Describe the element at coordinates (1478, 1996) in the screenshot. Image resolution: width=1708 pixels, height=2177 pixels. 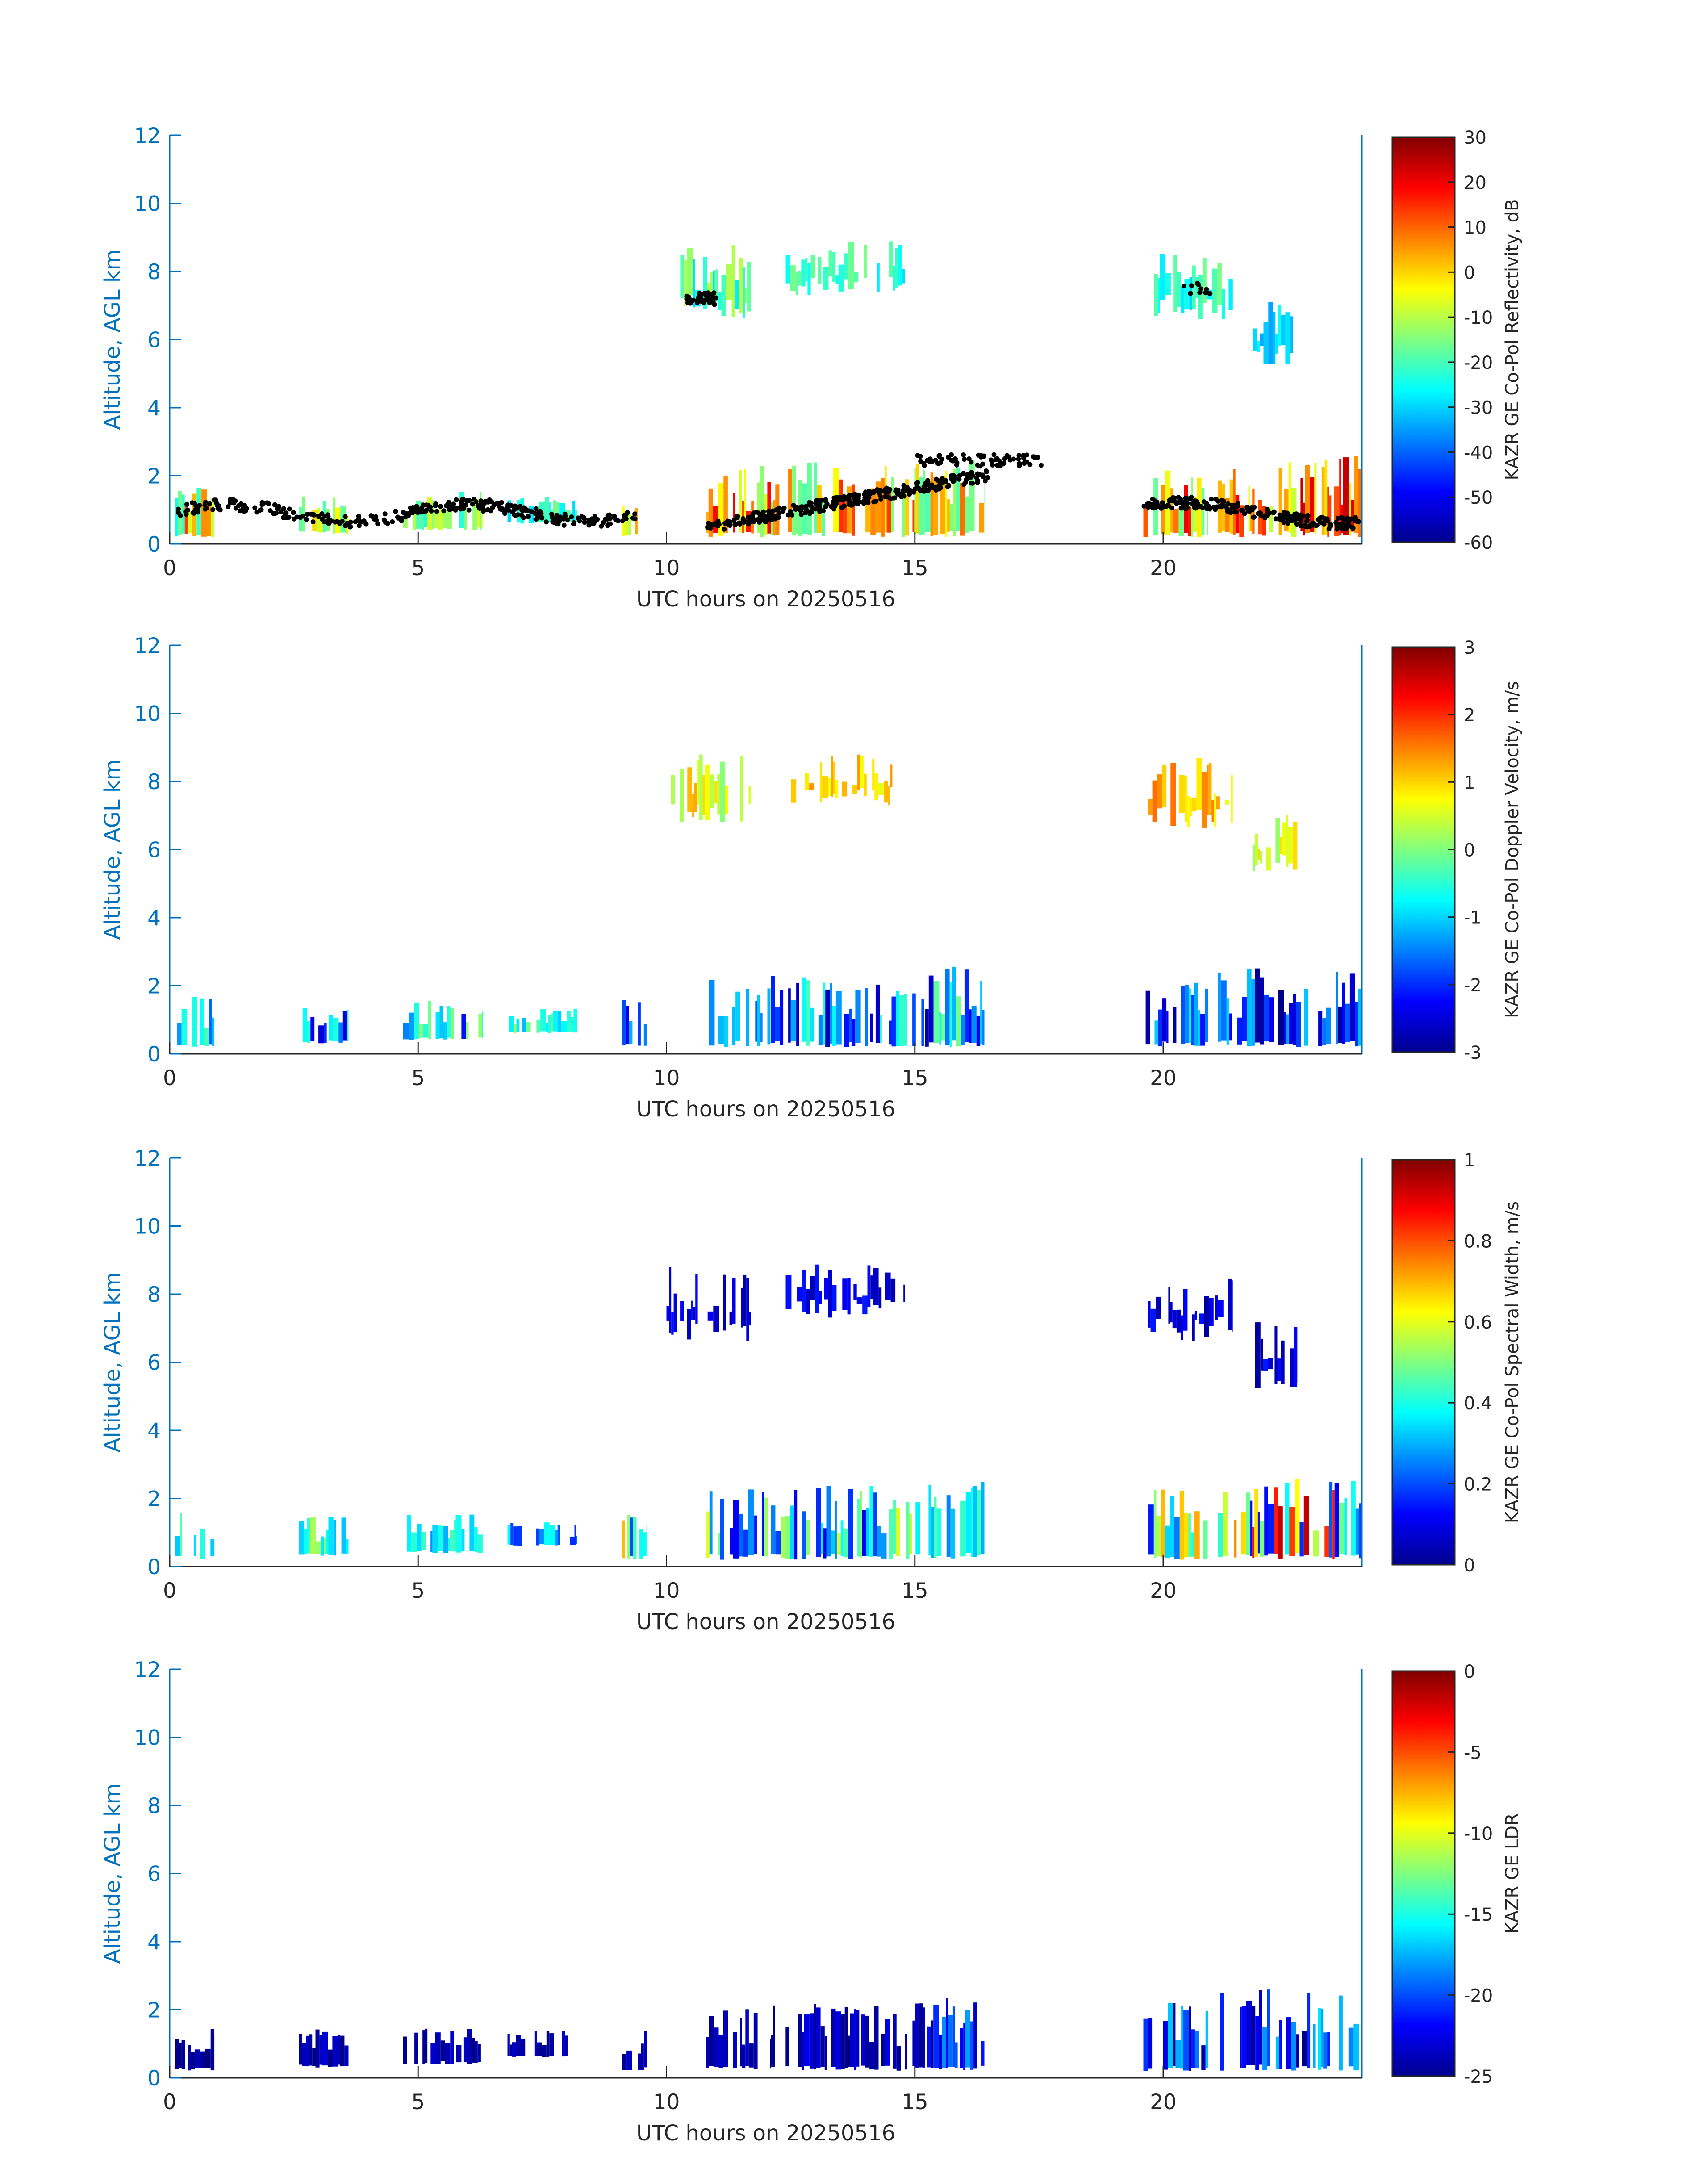
I see `colorbar-tick-label: -20` at that location.